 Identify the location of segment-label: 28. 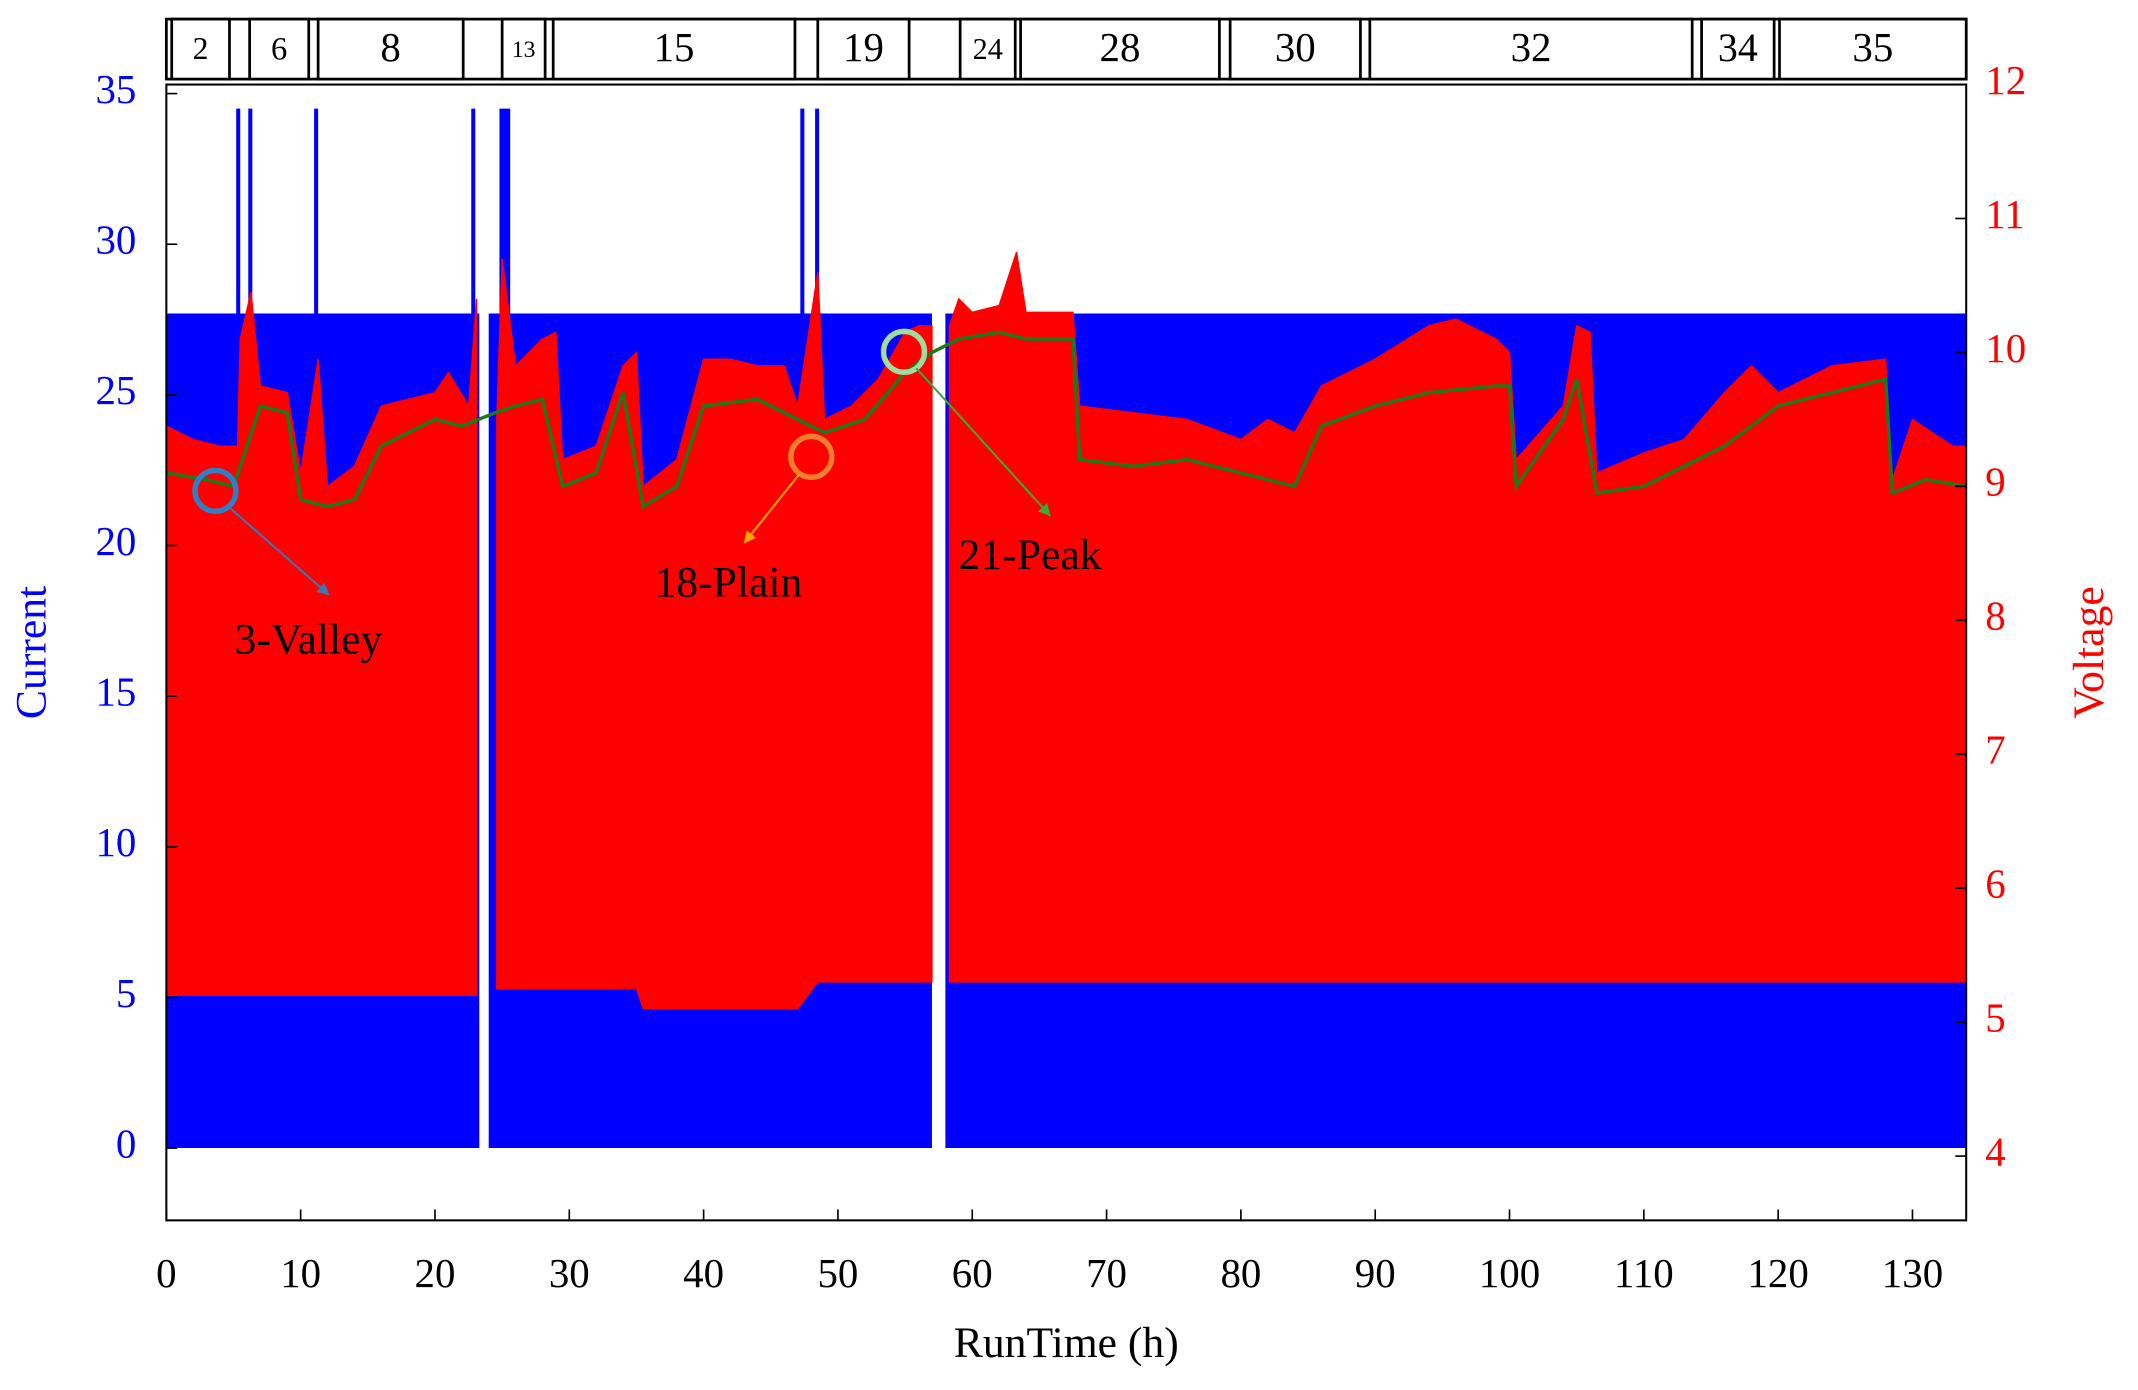
(1120, 47).